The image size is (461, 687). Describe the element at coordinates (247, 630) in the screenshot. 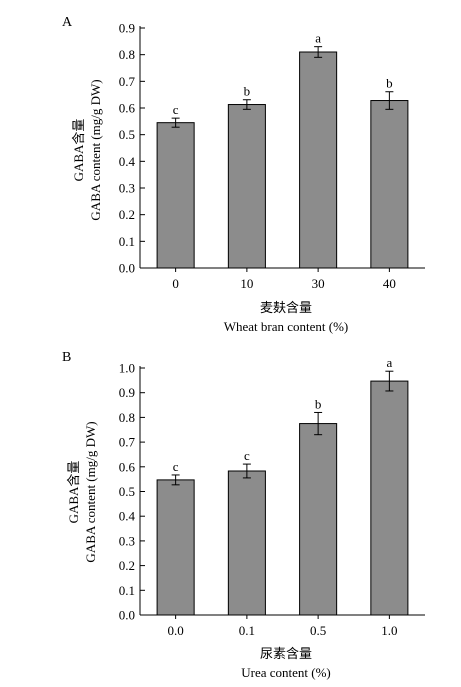

I see `panel-b-xtick-label: 0.1` at that location.